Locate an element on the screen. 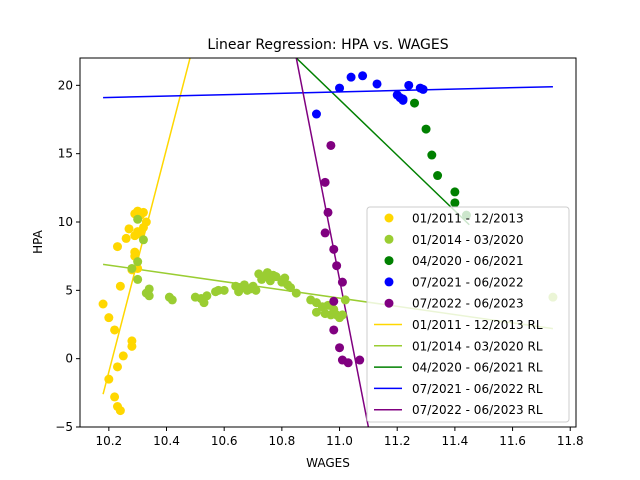 The width and height of the screenshot is (640, 480). legend-label-regression-3: 04/2020 - 06/2021 RL is located at coordinates (477, 368).